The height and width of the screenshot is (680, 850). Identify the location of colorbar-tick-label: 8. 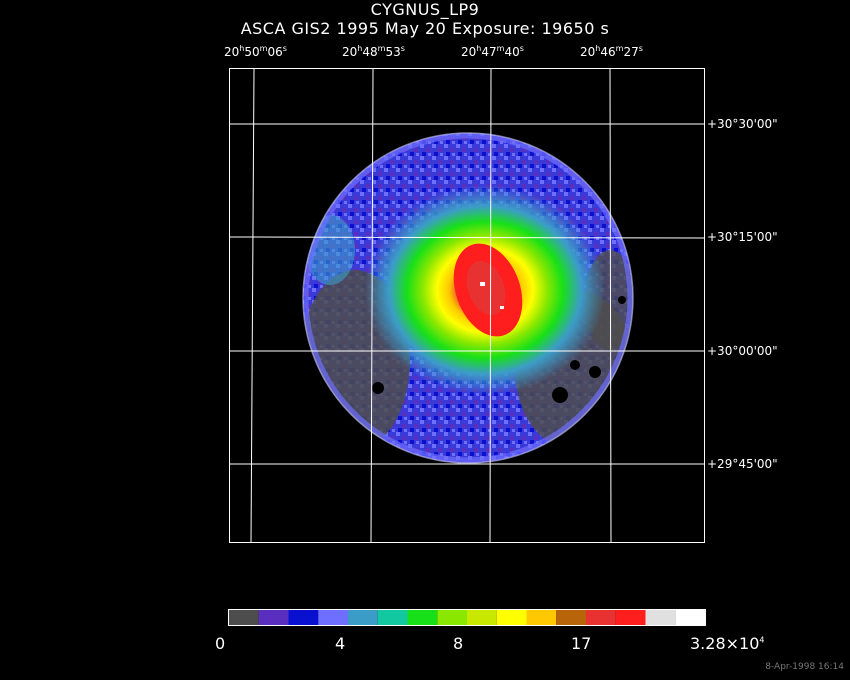
(458, 643).